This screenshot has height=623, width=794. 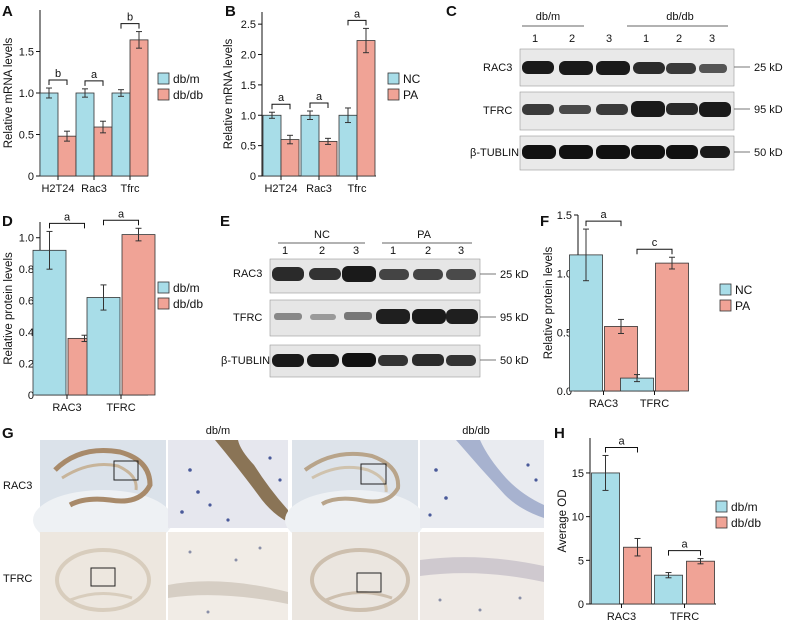 What do you see at coordinates (578, 518) in the screenshot?
I see `y-tick-label: 10` at bounding box center [578, 518].